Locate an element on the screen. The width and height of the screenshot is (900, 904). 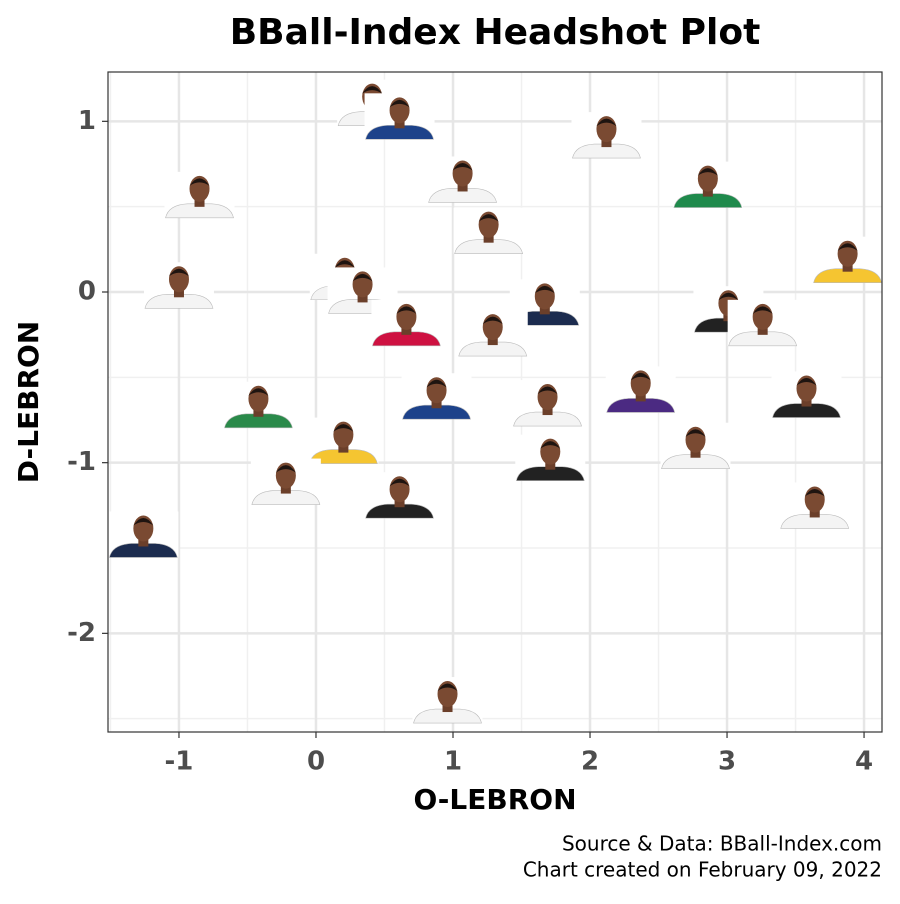
x-tick-label: 2 is located at coordinates (590, 762).